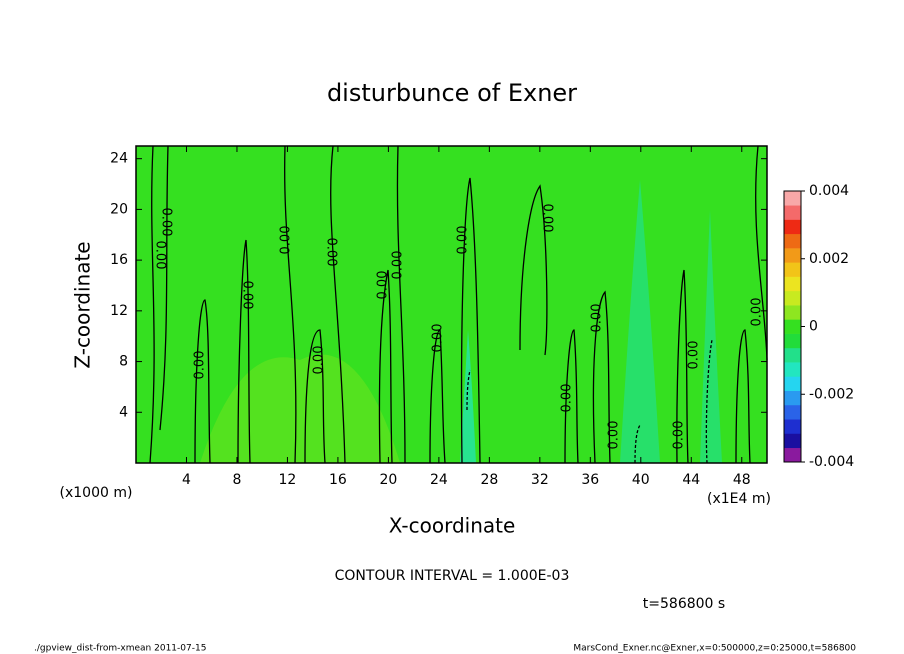 This screenshot has height=654, width=904. What do you see at coordinates (123, 362) in the screenshot?
I see `y-tick-label: 8` at bounding box center [123, 362].